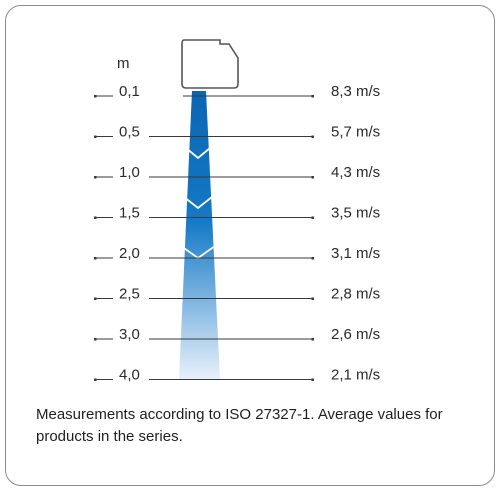  I want to click on speed-label: 5,7 m/s, so click(355, 132).